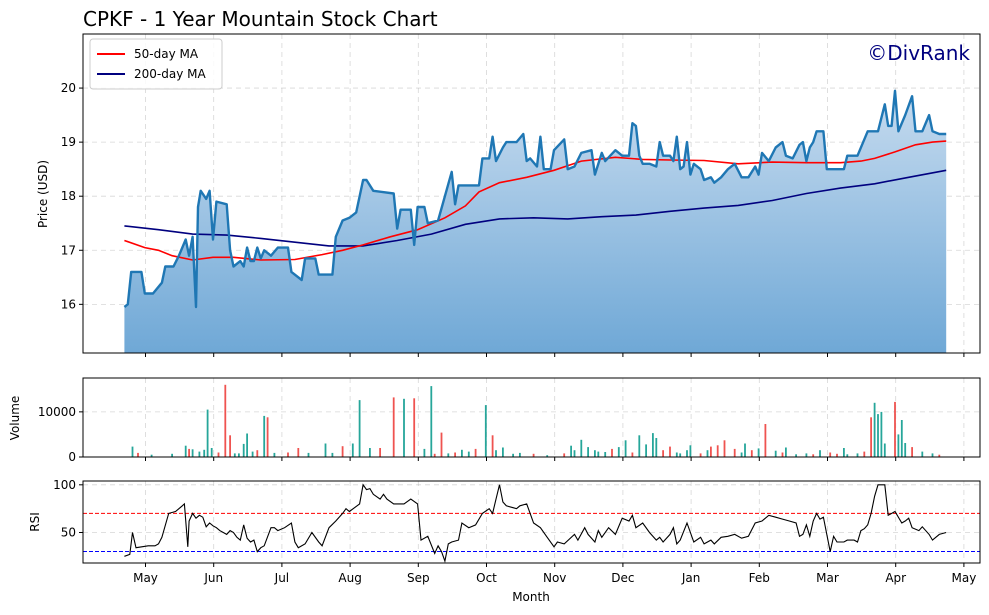 This screenshot has width=989, height=615. I want to click on rsi-grid, so click(531, 522).